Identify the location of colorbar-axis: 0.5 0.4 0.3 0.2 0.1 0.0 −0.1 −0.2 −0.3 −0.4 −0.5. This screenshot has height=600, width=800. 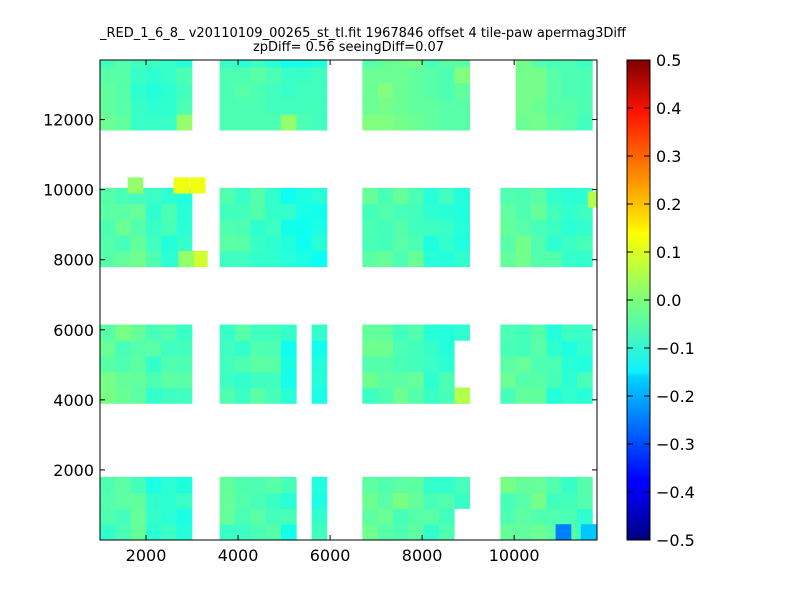
(661, 300).